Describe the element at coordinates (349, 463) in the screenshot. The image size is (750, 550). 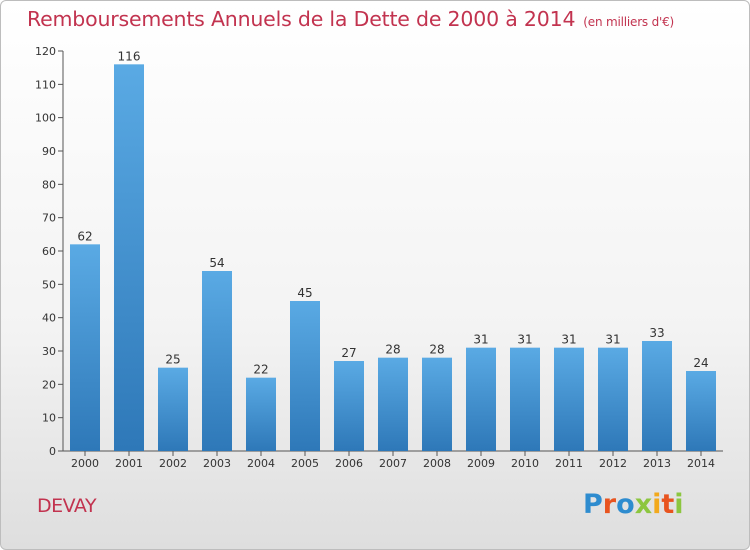
I see `x-tick-label-2006: 2006` at that location.